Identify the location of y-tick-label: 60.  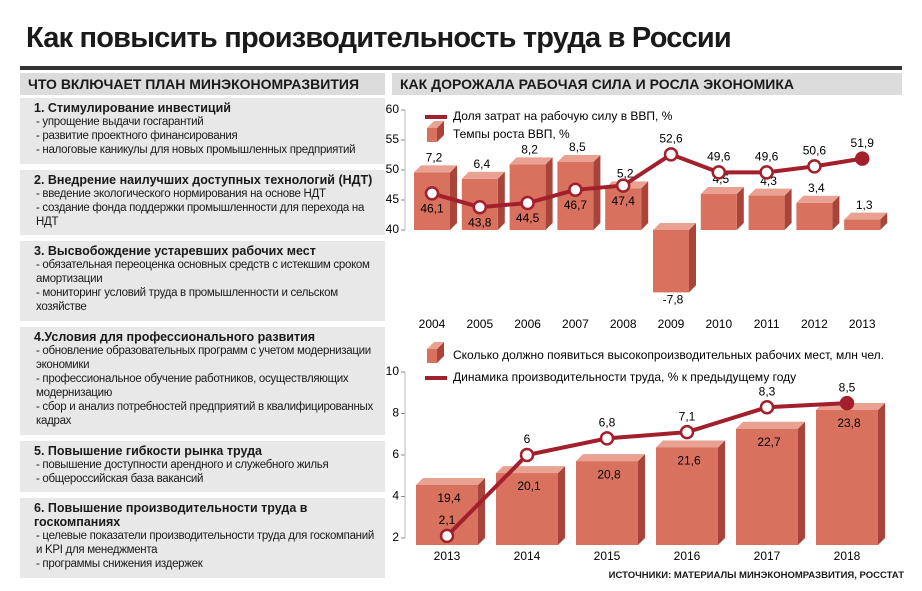
(393, 109).